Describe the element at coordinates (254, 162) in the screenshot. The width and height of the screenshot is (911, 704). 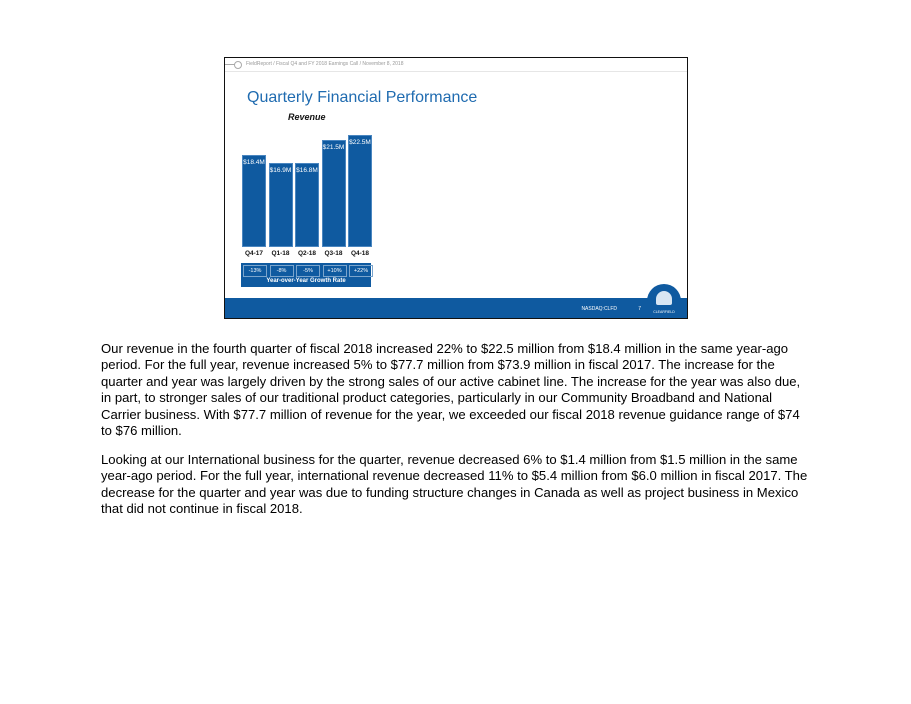
I see `bar-data-label: $18.4M` at that location.